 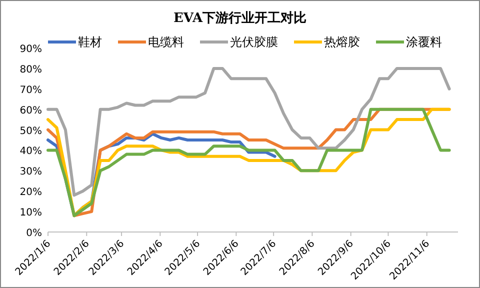 I want to click on chart-title: EVA下游行业开工对比, so click(x=240, y=18).